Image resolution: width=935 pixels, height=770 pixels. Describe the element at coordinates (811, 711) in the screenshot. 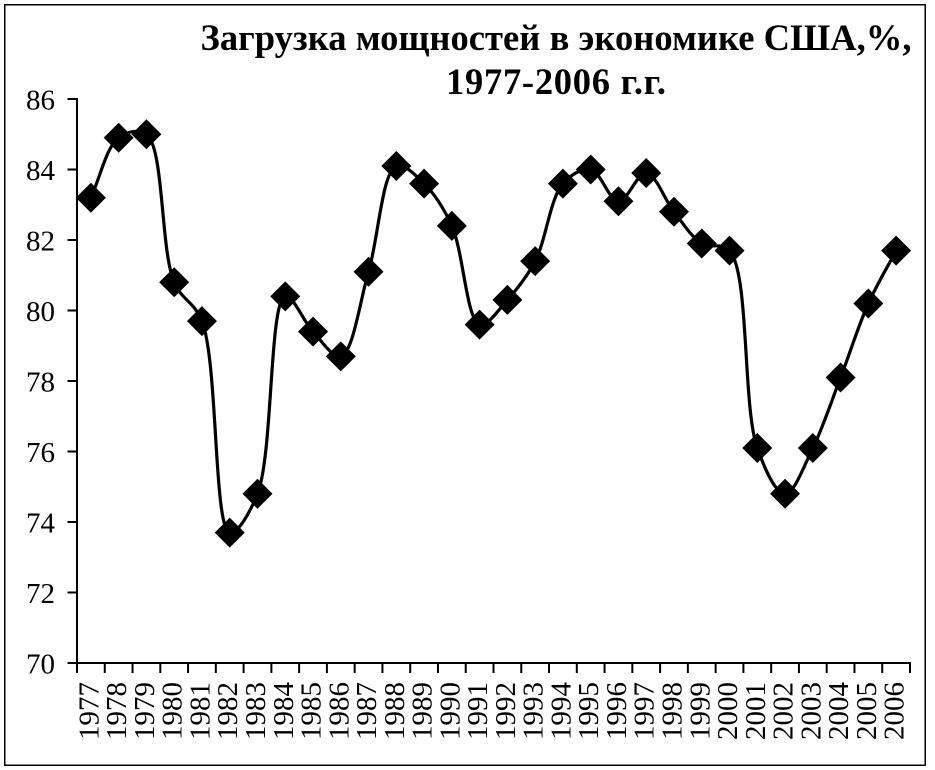

I see `svg-text: 2003` at that location.